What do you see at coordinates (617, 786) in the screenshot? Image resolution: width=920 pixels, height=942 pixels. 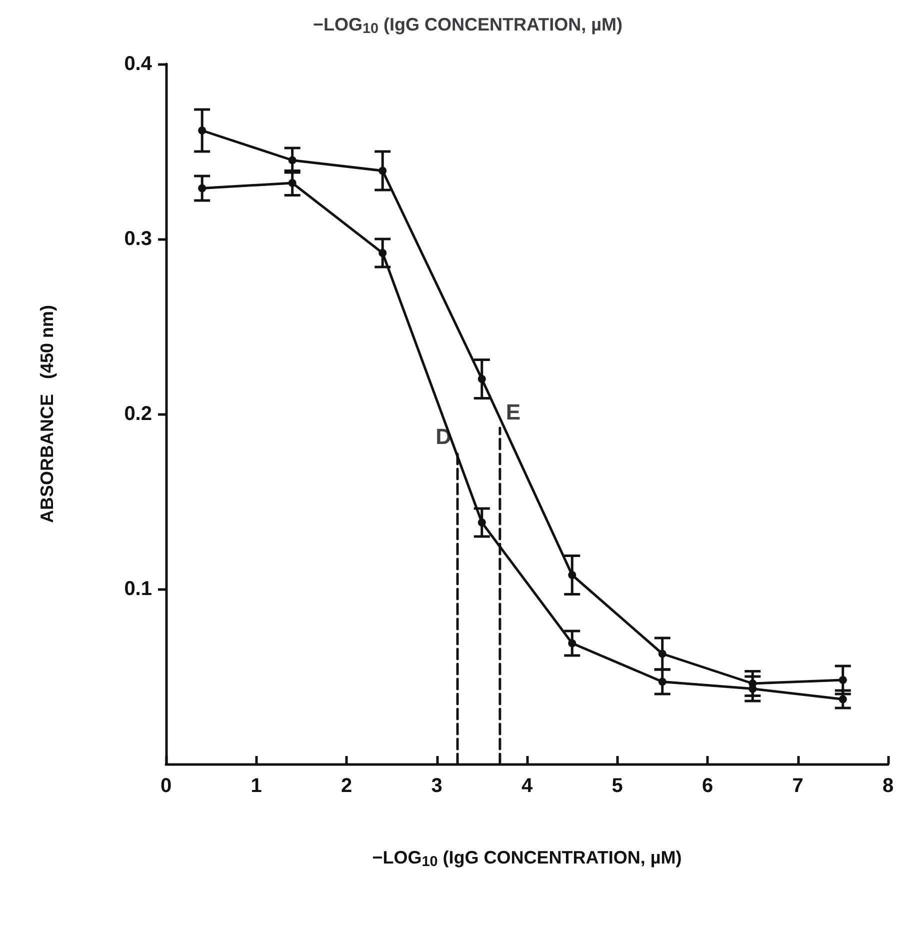 I see `x-tick-label: 5` at bounding box center [617, 786].